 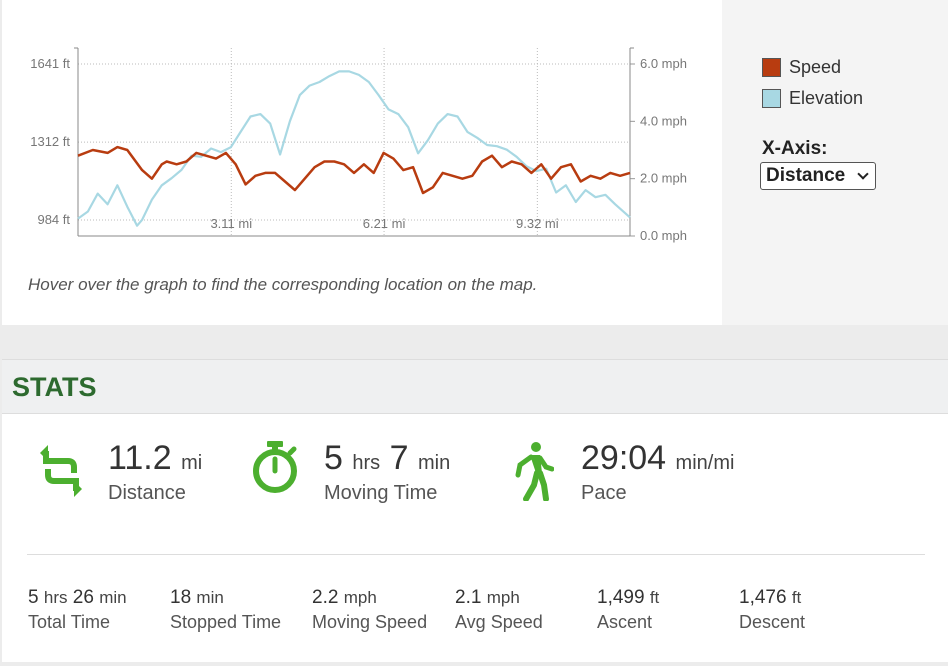 What do you see at coordinates (61, 471) in the screenshot?
I see `route-arrows-icon` at bounding box center [61, 471].